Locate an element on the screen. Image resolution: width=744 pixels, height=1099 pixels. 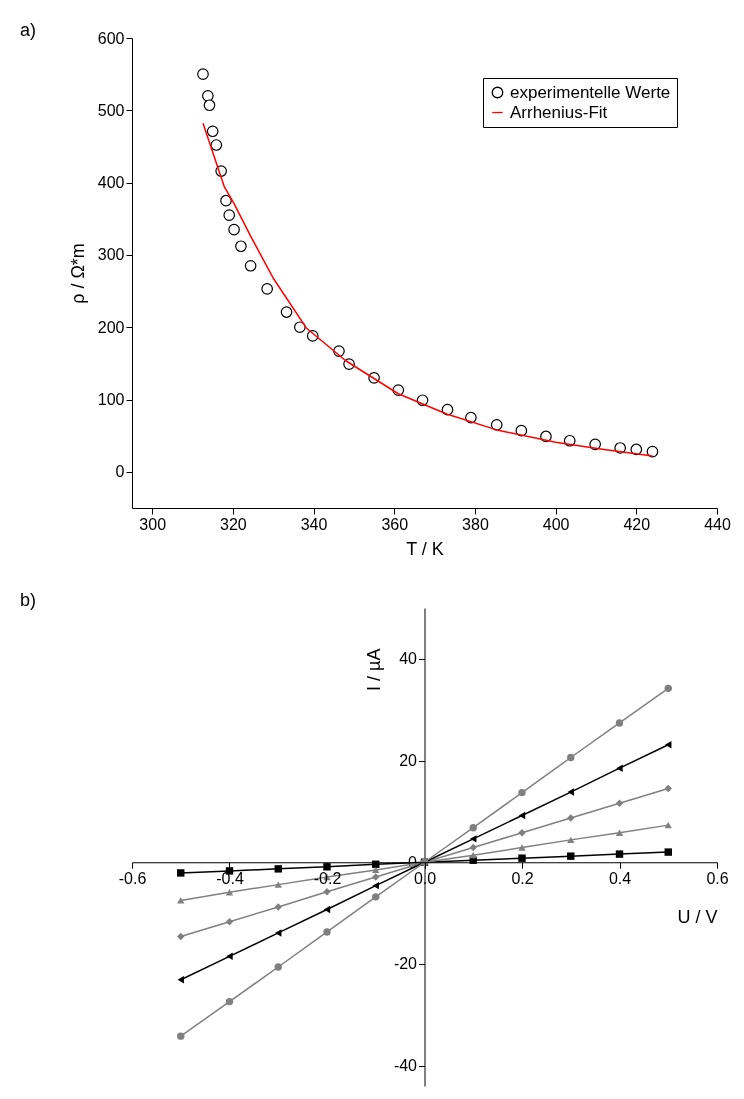
y-tick-label: 400 is located at coordinates (111, 183).